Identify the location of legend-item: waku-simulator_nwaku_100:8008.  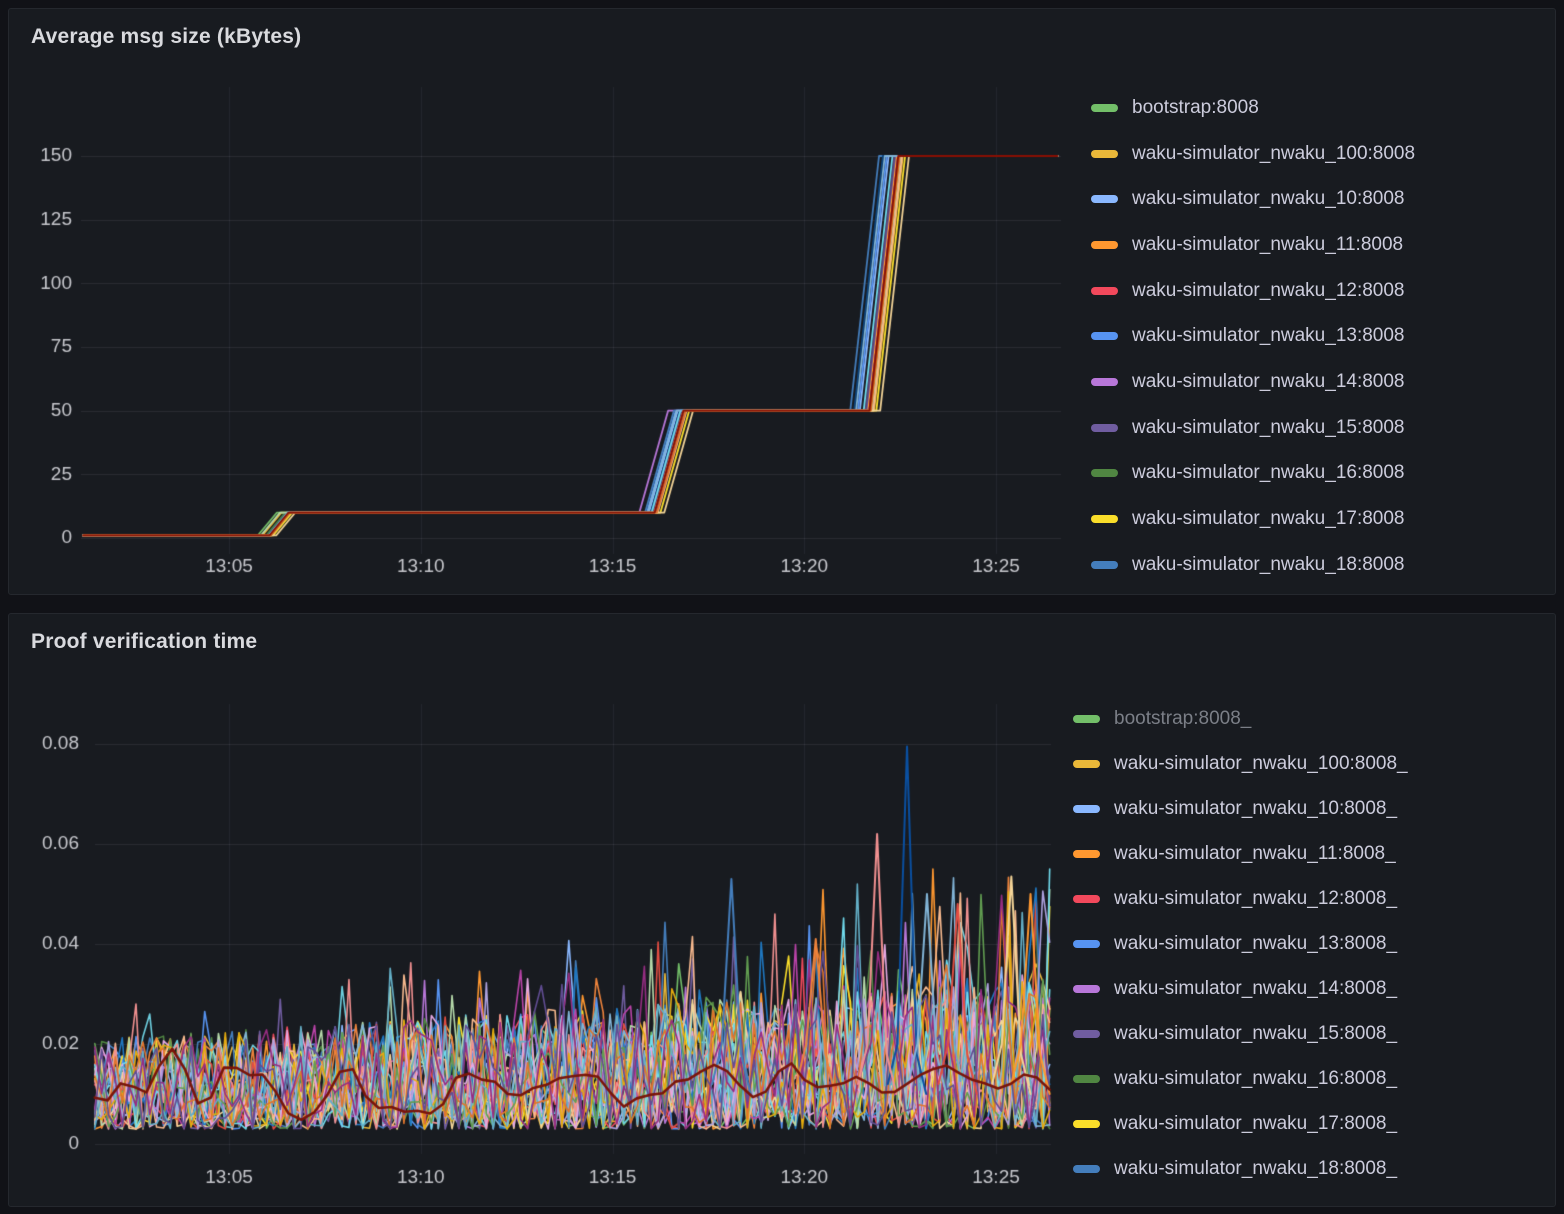
(1253, 154).